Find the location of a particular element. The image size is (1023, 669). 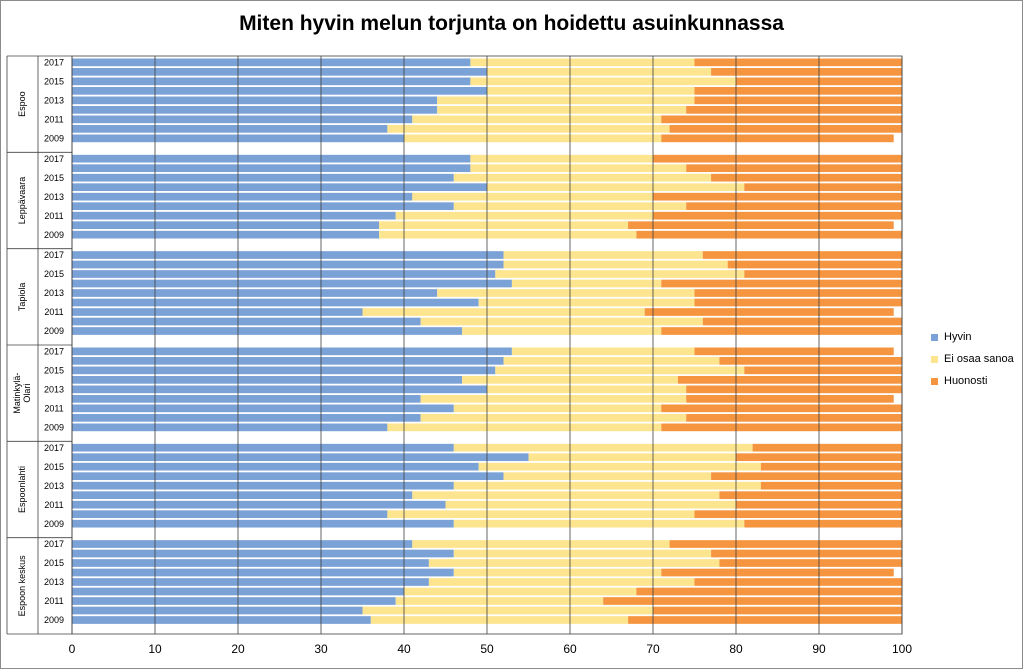

bar-matinkylä-olari-2017-ei-osaa-sanoa is located at coordinates (603, 351).